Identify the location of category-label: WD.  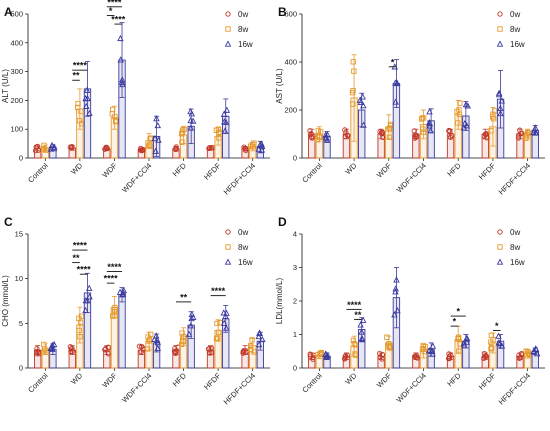
(77, 379).